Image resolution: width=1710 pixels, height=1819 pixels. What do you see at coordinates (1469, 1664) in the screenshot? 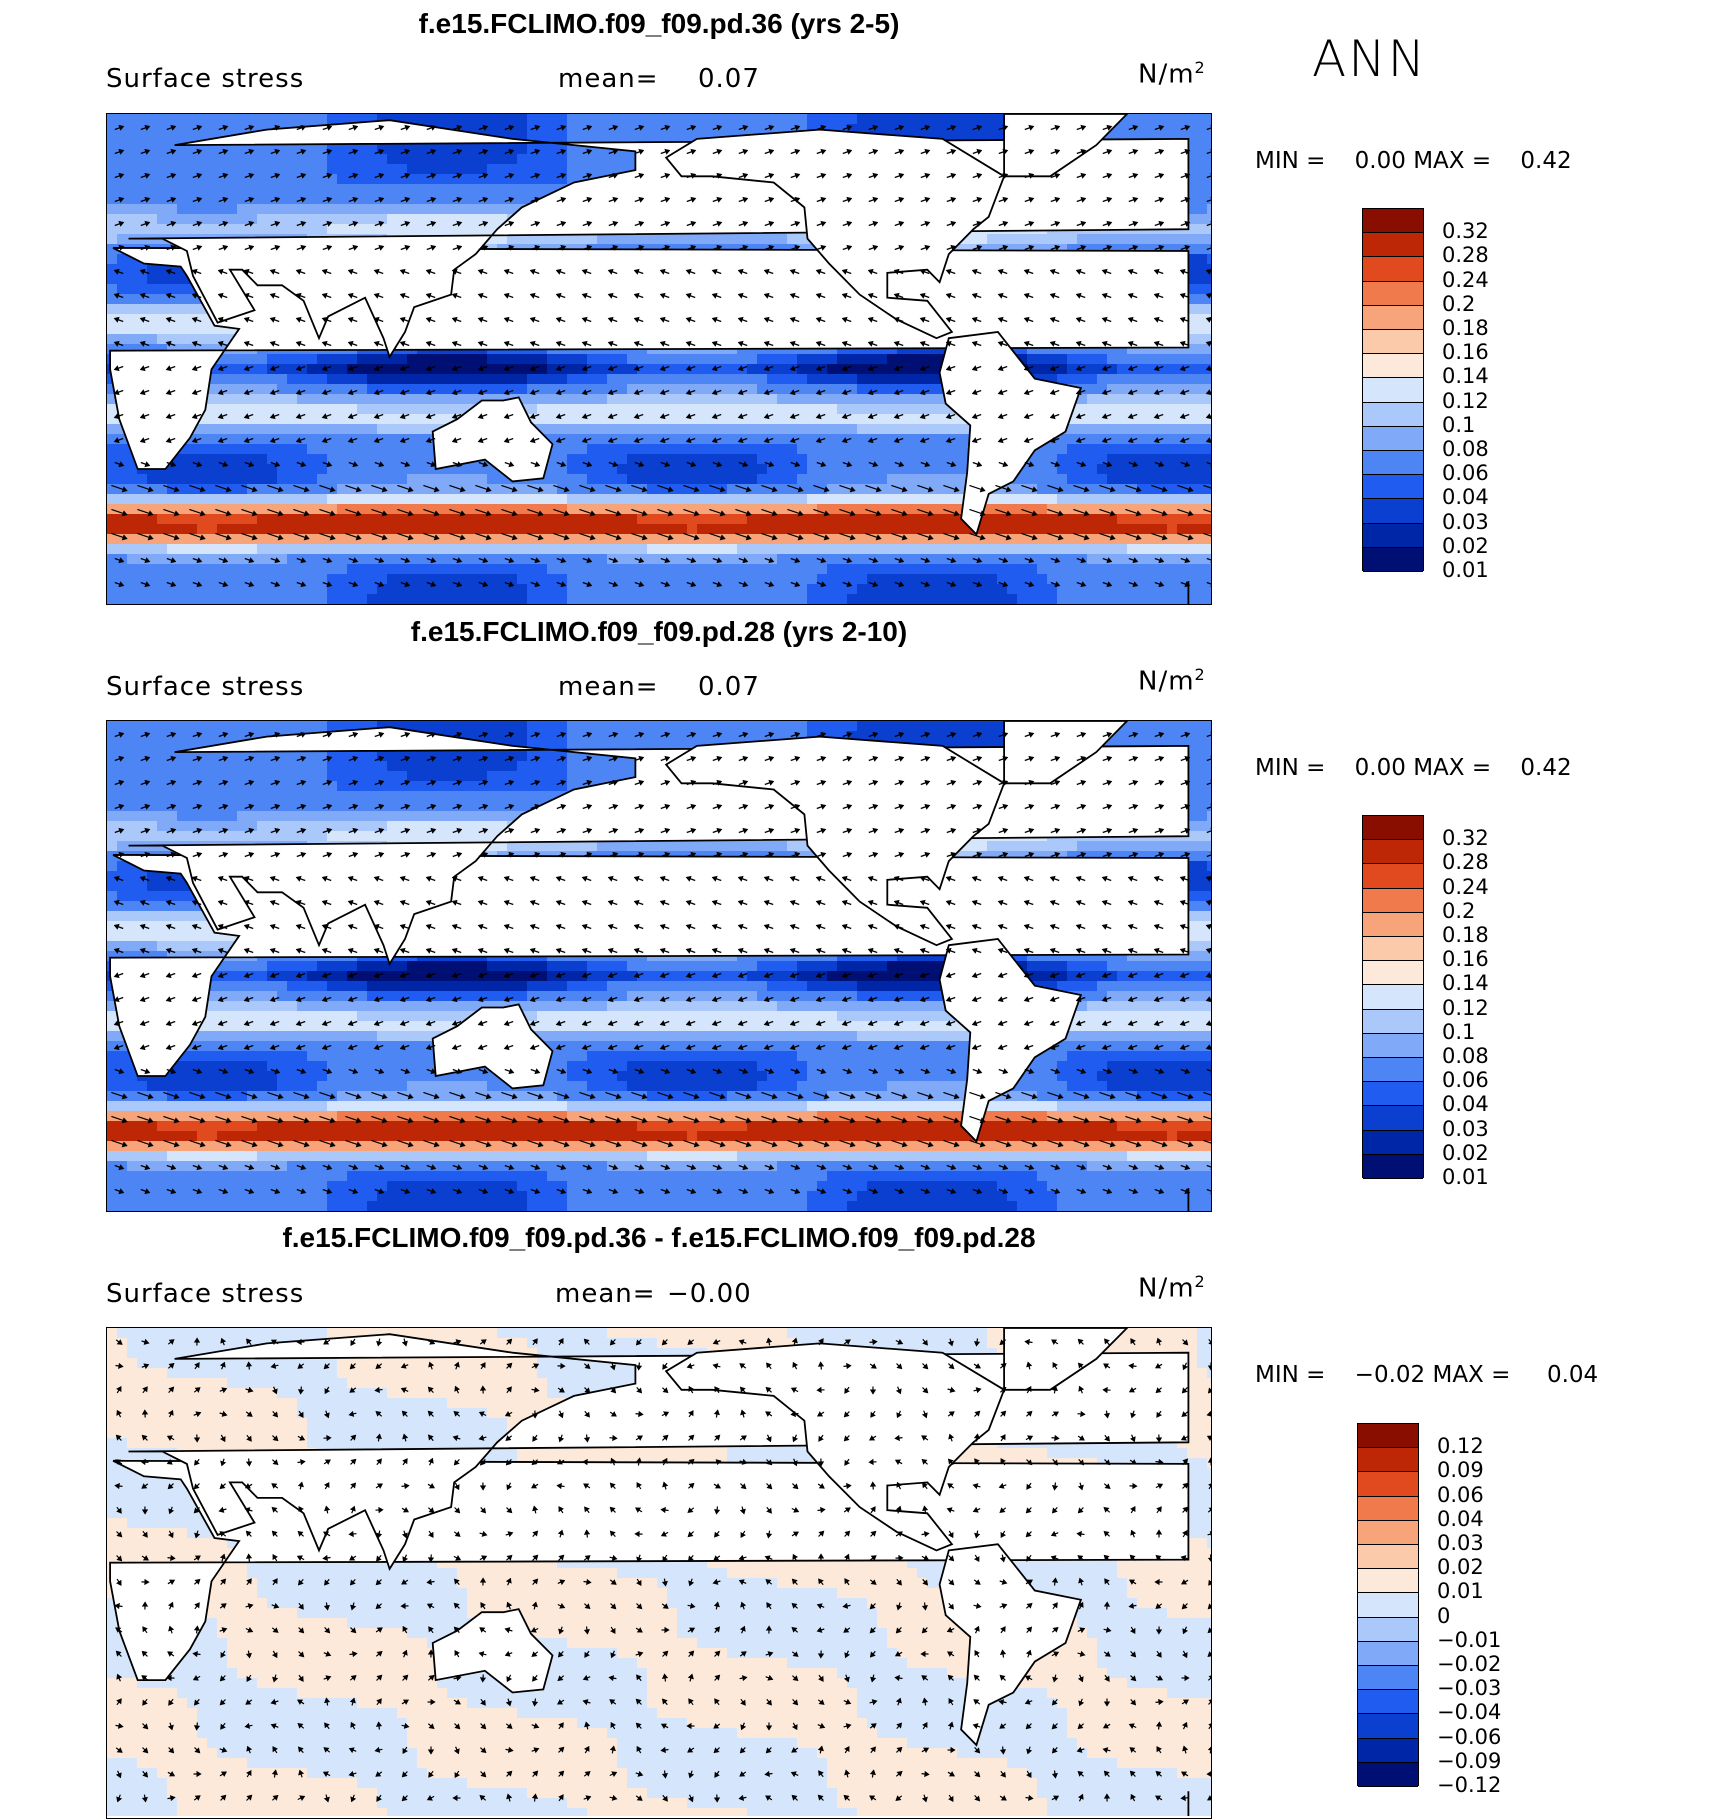
I see `colorbar-tick-label: −0.02` at bounding box center [1469, 1664].